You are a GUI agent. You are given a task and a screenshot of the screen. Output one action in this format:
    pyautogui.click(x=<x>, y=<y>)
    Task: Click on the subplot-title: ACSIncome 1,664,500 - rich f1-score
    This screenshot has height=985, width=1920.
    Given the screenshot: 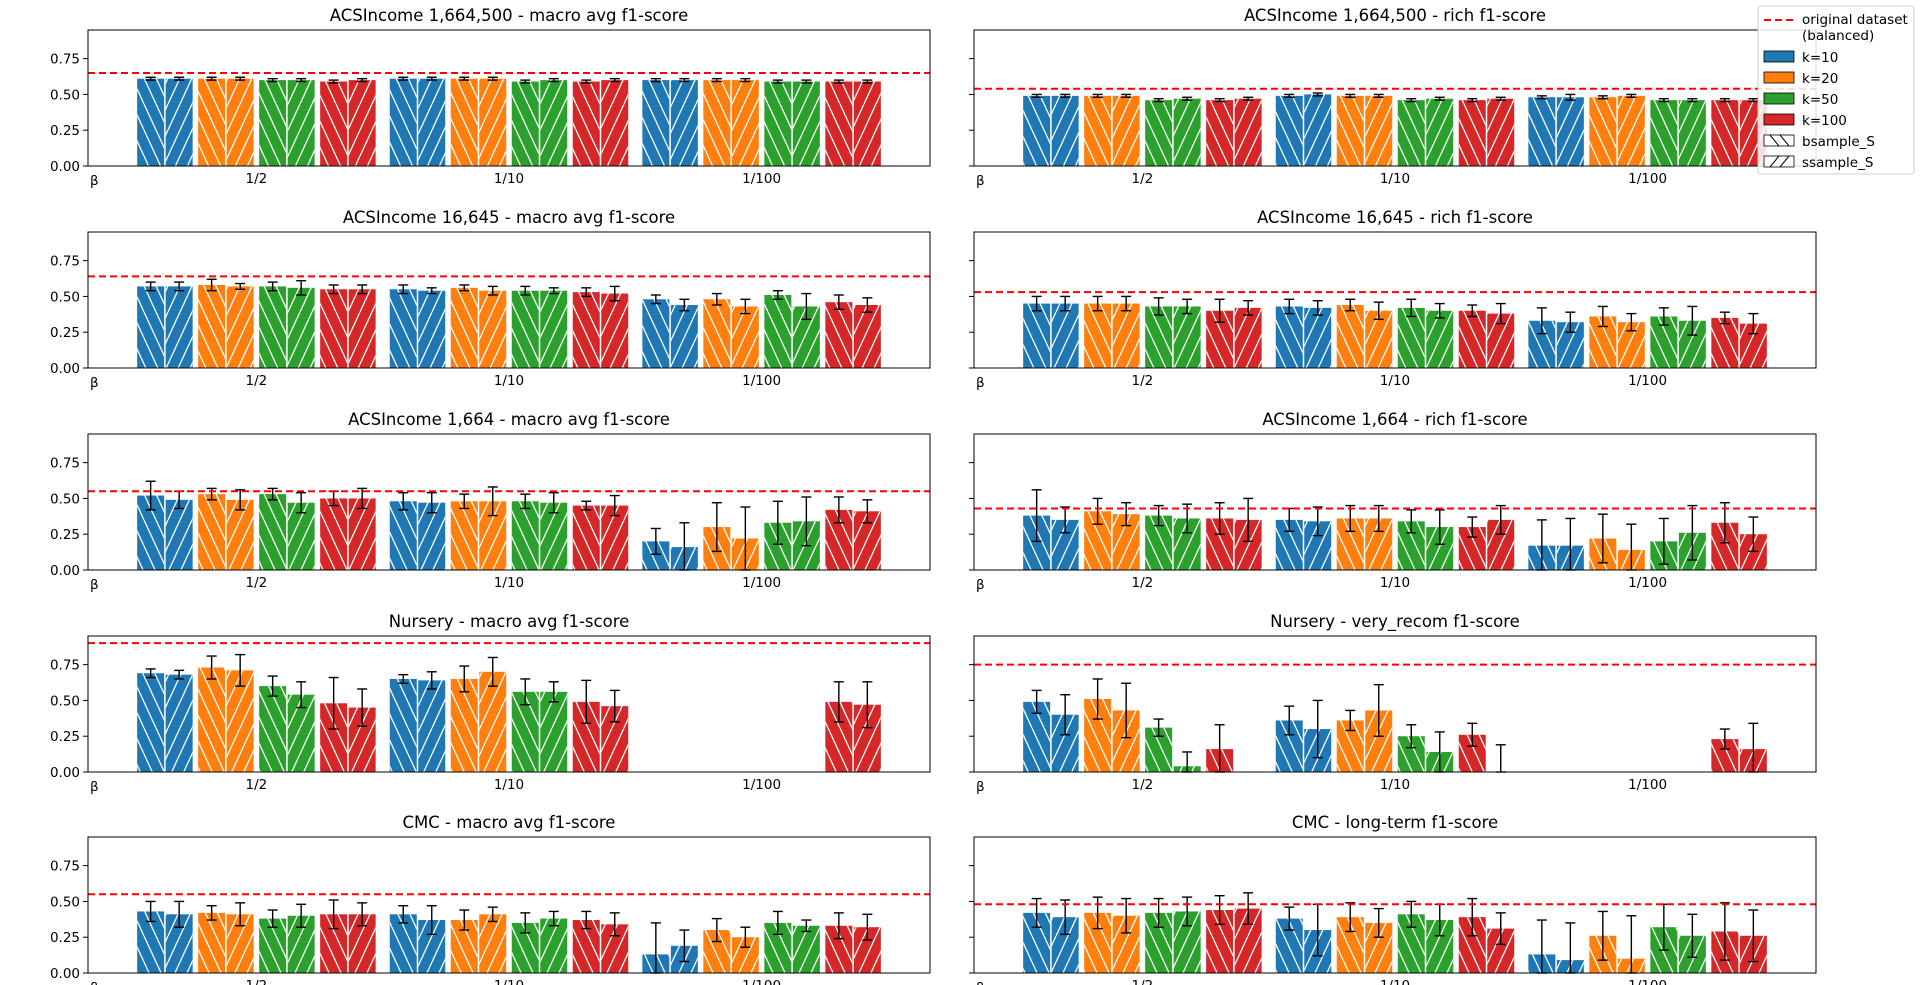 What is the action you would take?
    pyautogui.click(x=1395, y=15)
    